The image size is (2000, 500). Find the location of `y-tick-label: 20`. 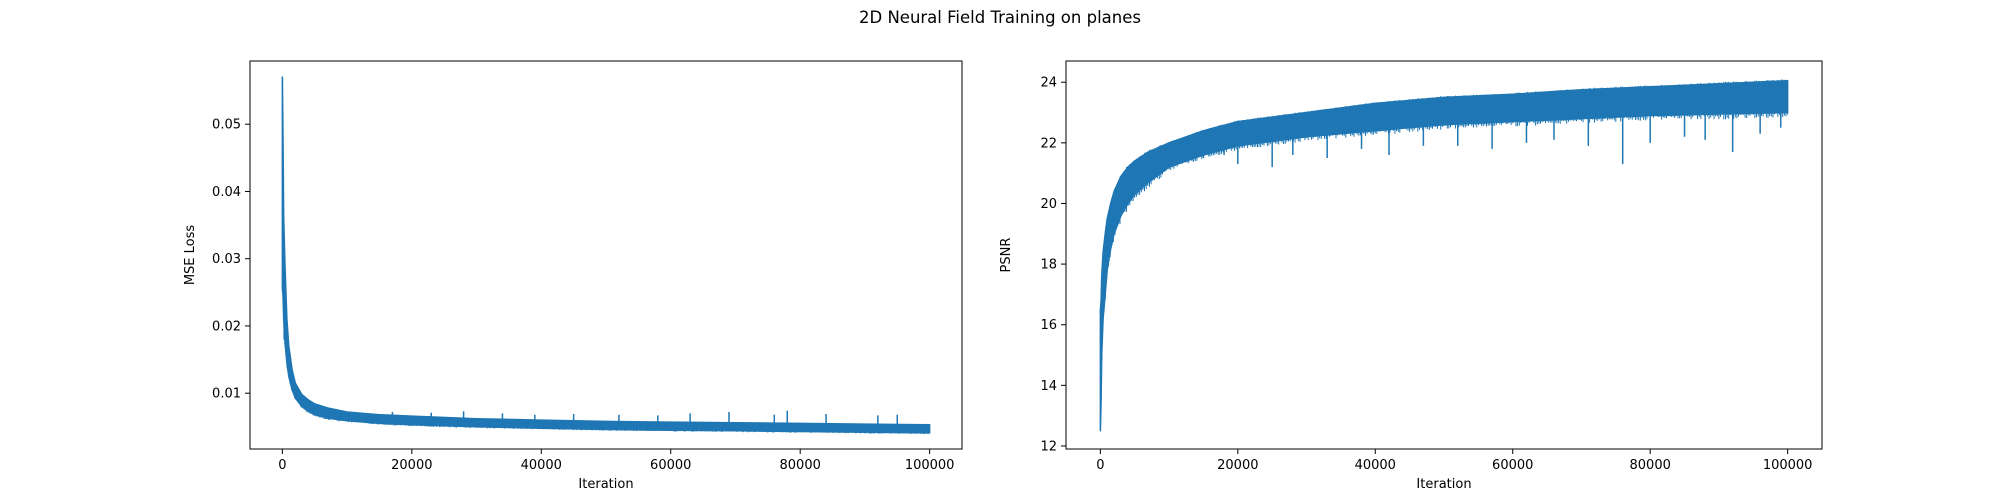

y-tick-label: 20 is located at coordinates (1048, 204).